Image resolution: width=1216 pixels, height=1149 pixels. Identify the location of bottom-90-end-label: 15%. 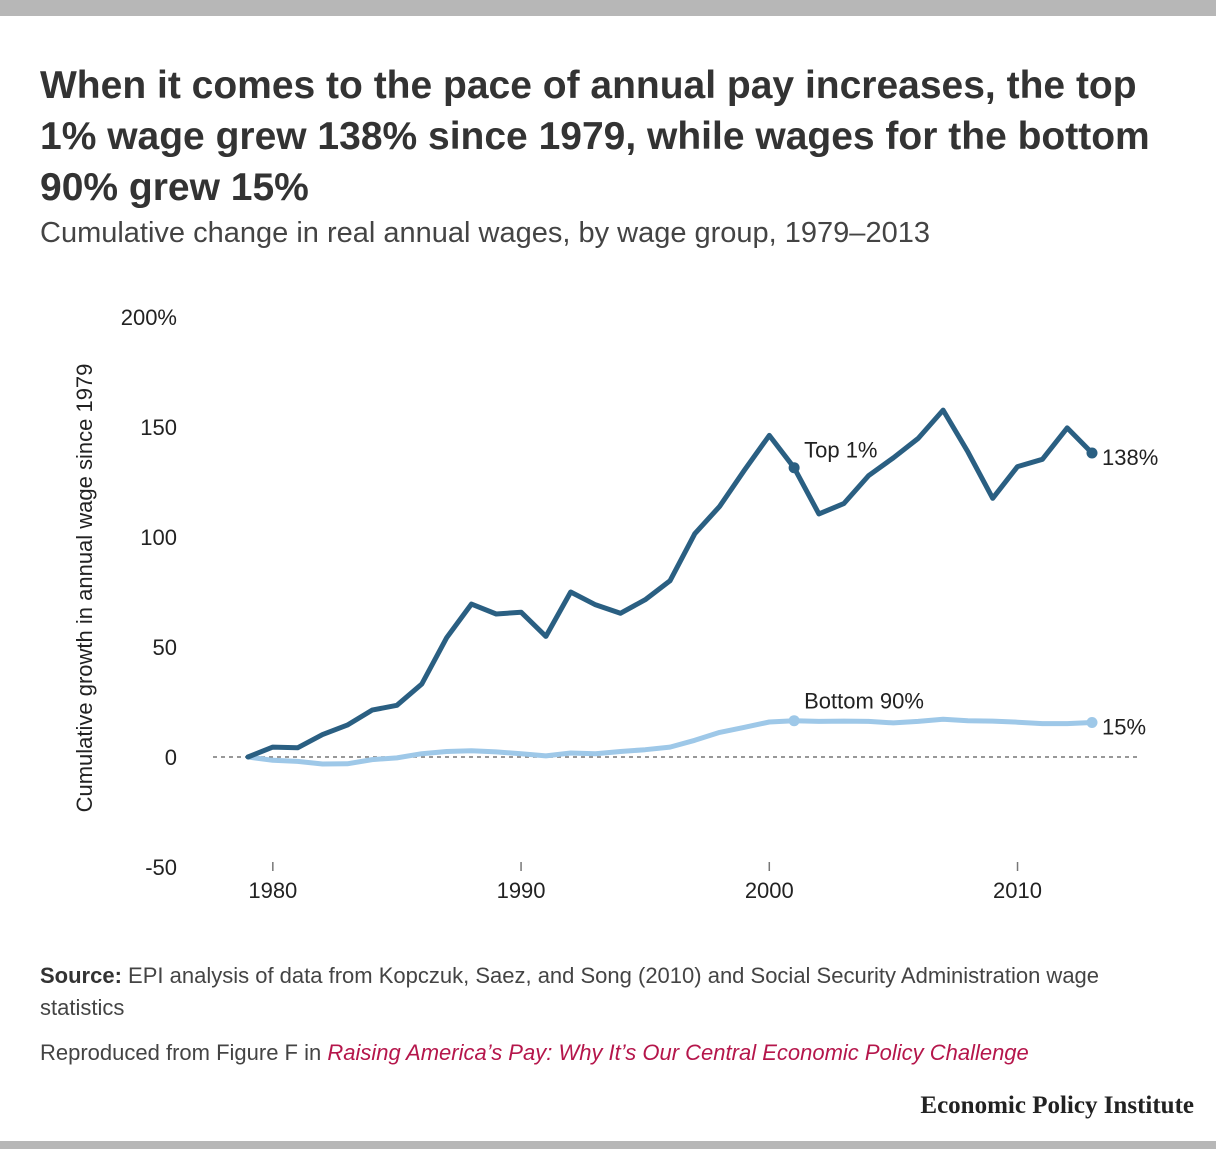
(1124, 726).